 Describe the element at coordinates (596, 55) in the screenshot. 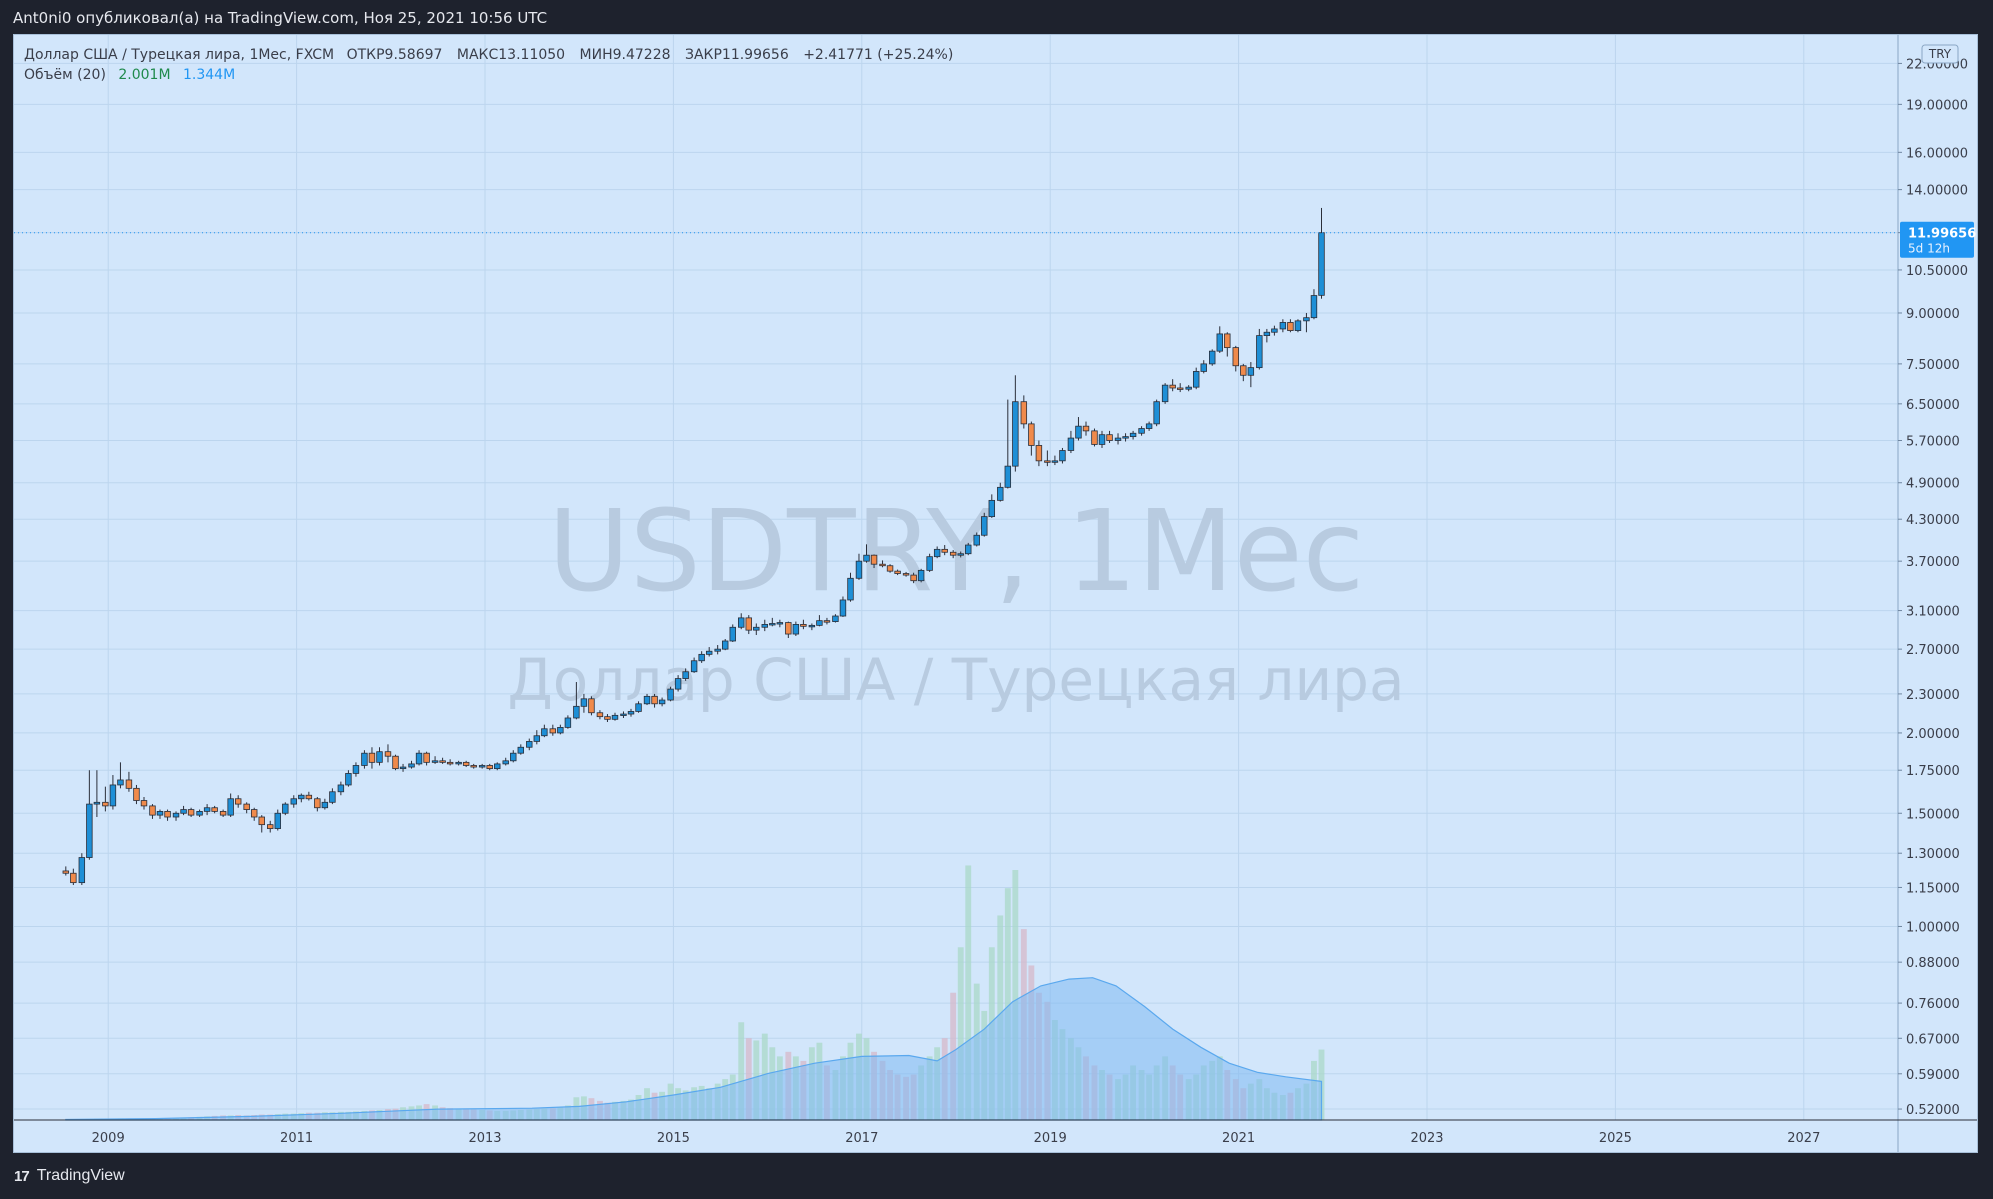

I see `legend-low-label: МИН` at that location.